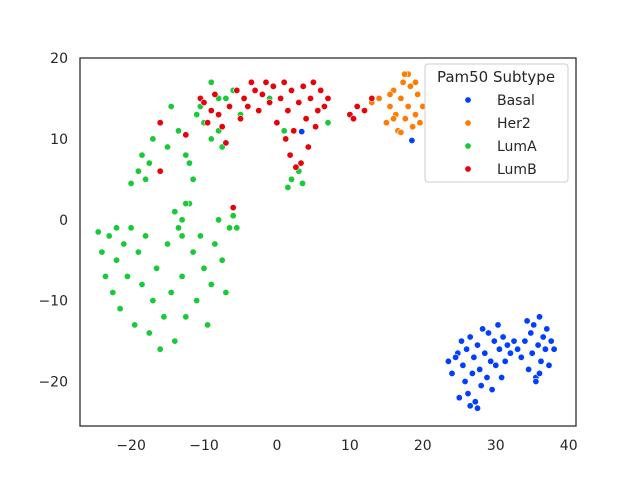 This screenshot has height=480, width=640. What do you see at coordinates (204, 446) in the screenshot?
I see `x-tick-label: −10` at bounding box center [204, 446].